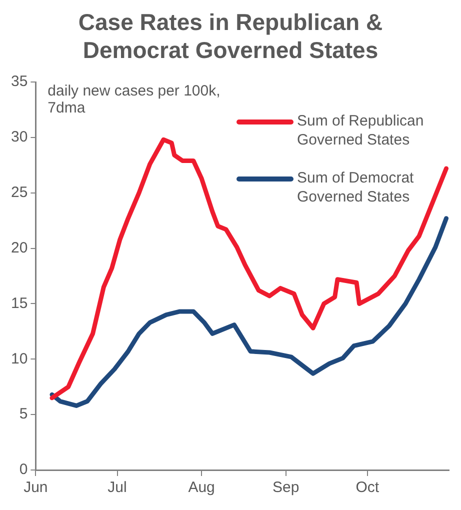 The height and width of the screenshot is (510, 461). I want to click on legend-label: Sum of Democrat Governed States, so click(356, 188).